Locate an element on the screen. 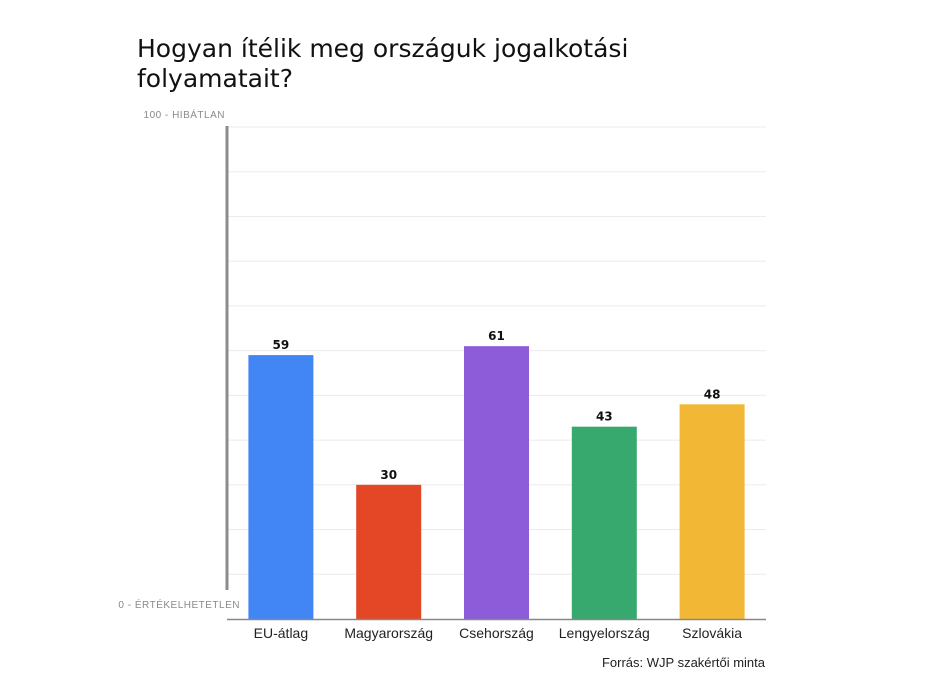 Image resolution: width=933 pixels, height=700 pixels. data-labels: 59 30 61 43 48 is located at coordinates (497, 405).